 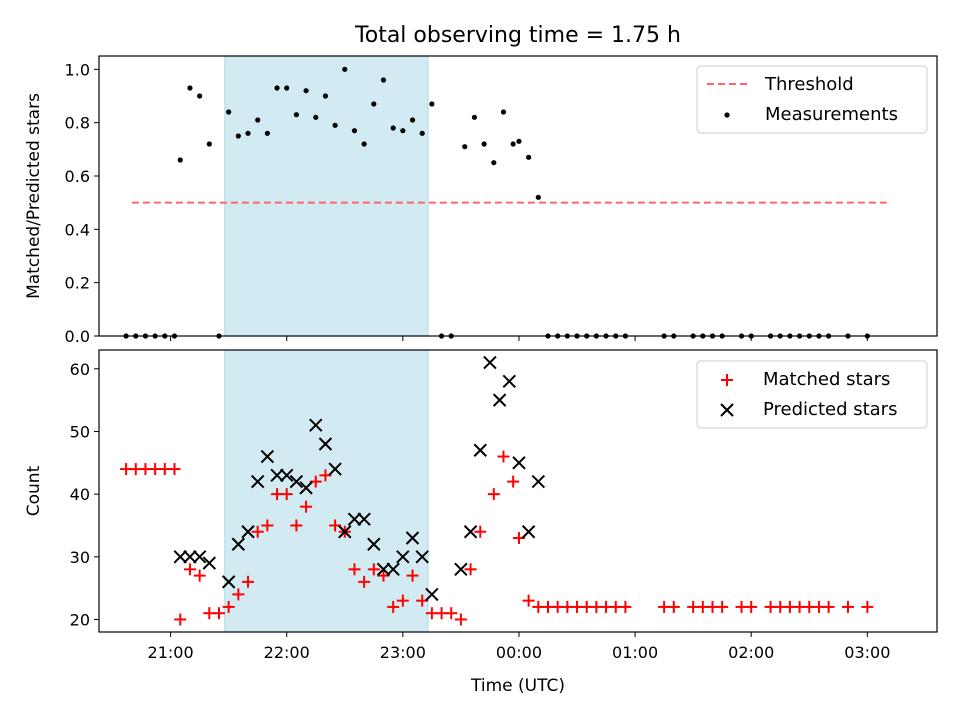 I want to click on bottom-legend-box, so click(x=812, y=394).